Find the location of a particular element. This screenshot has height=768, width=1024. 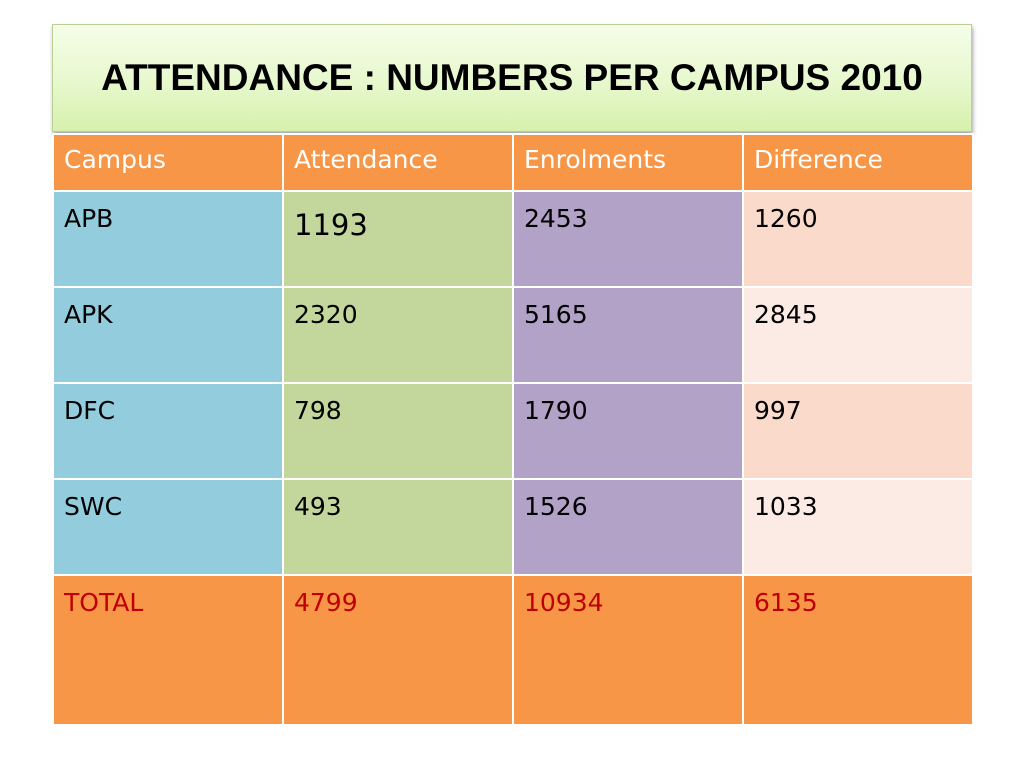

title-box: ATTENDANCE : NUMBERS PER CAMPUS 2010 is located at coordinates (512, 78).